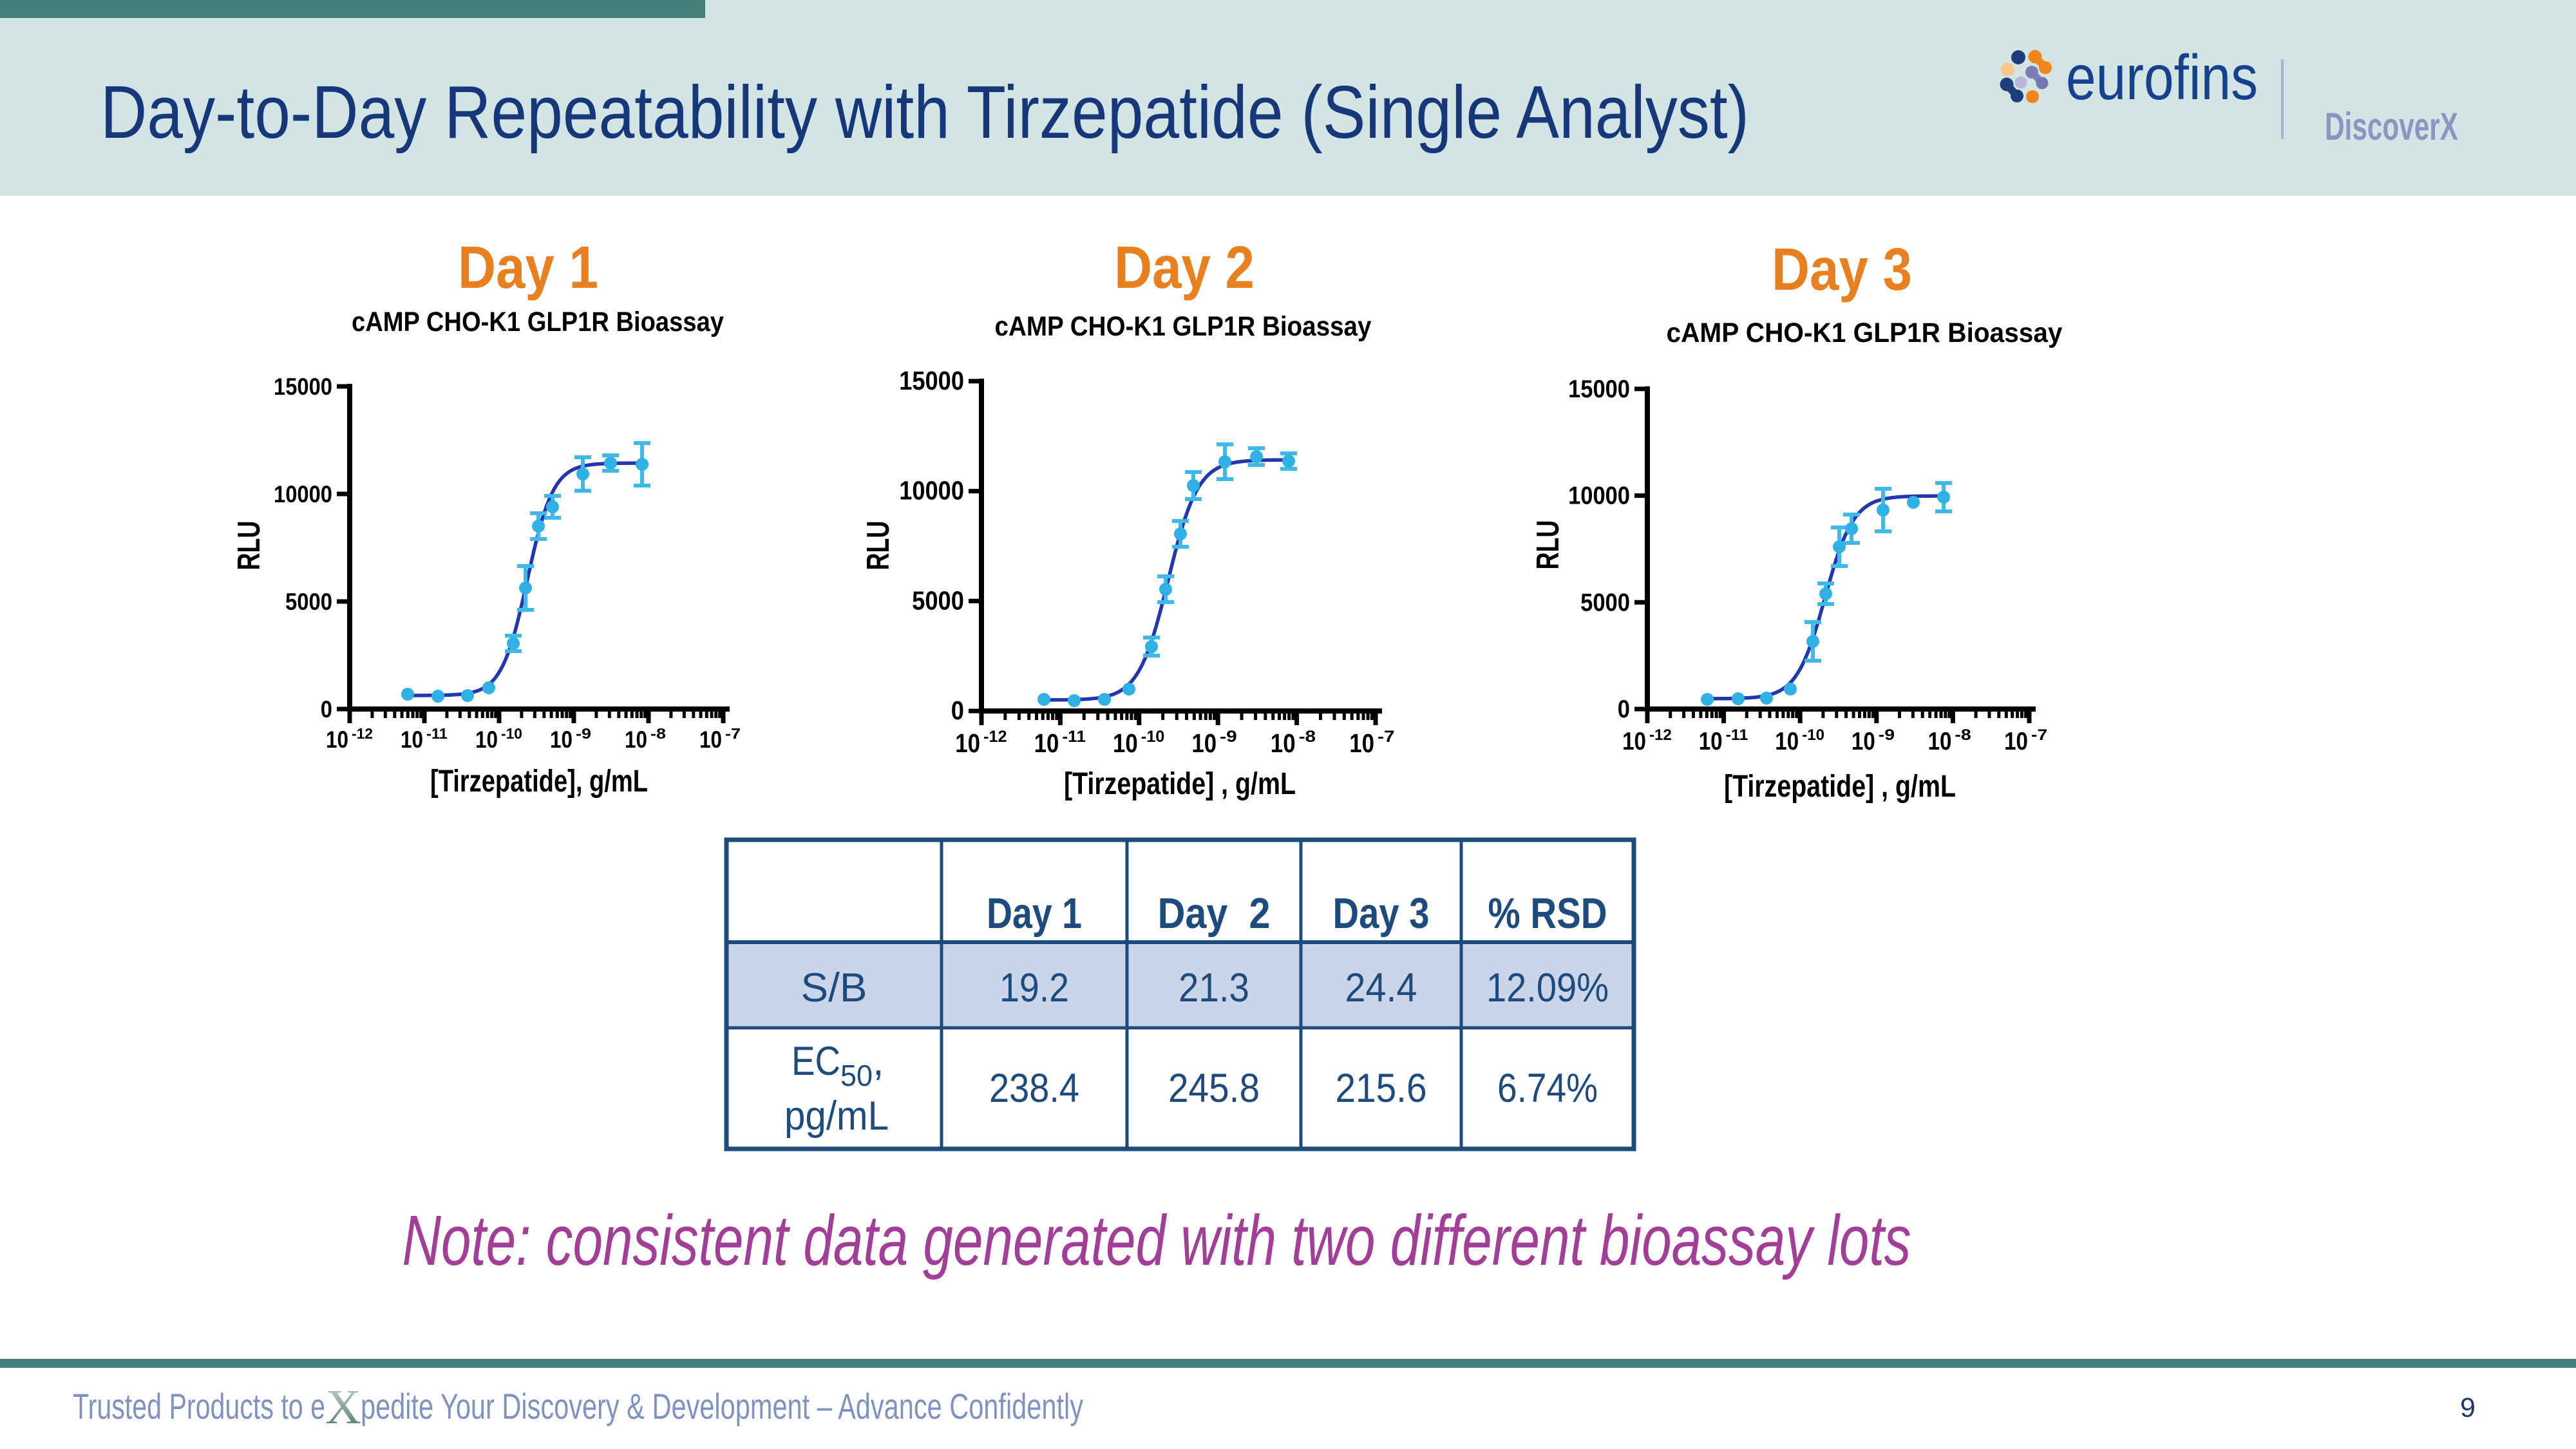  What do you see at coordinates (1547, 913) in the screenshot?
I see `svg-text: % RSD` at bounding box center [1547, 913].